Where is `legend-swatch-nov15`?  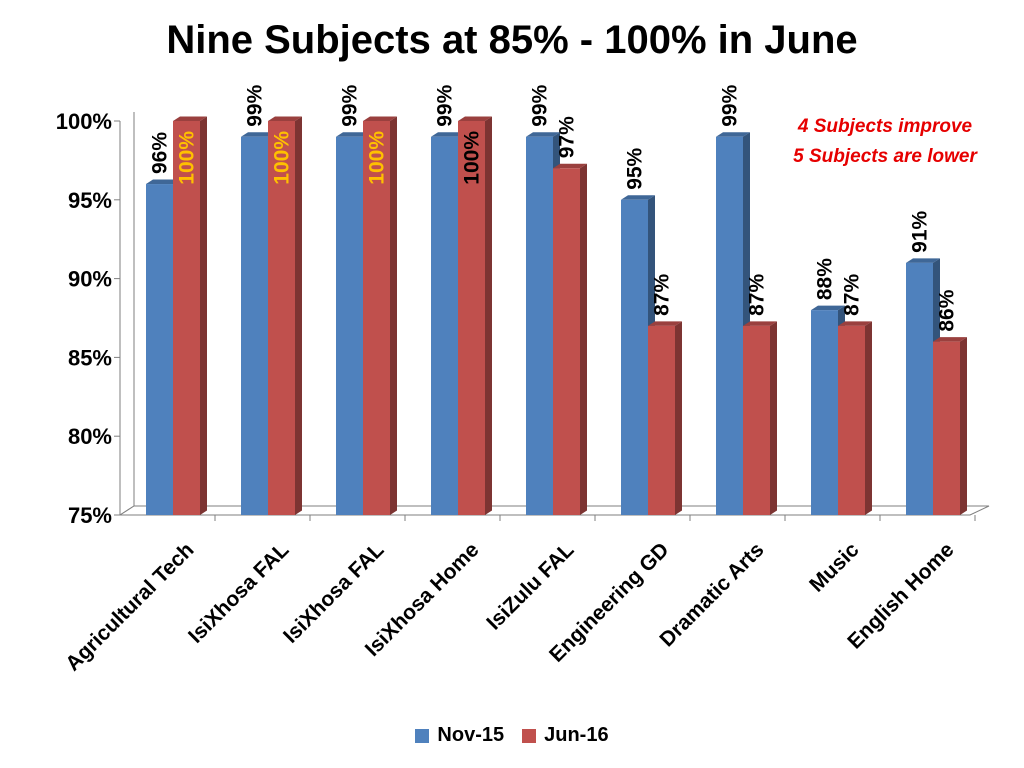
legend-swatch-nov15 is located at coordinates (422, 735).